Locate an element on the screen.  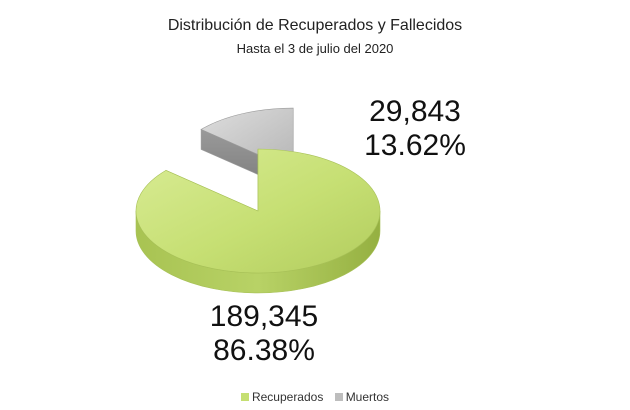
data-label-value-recuperados: 189,345 is located at coordinates (264, 316).